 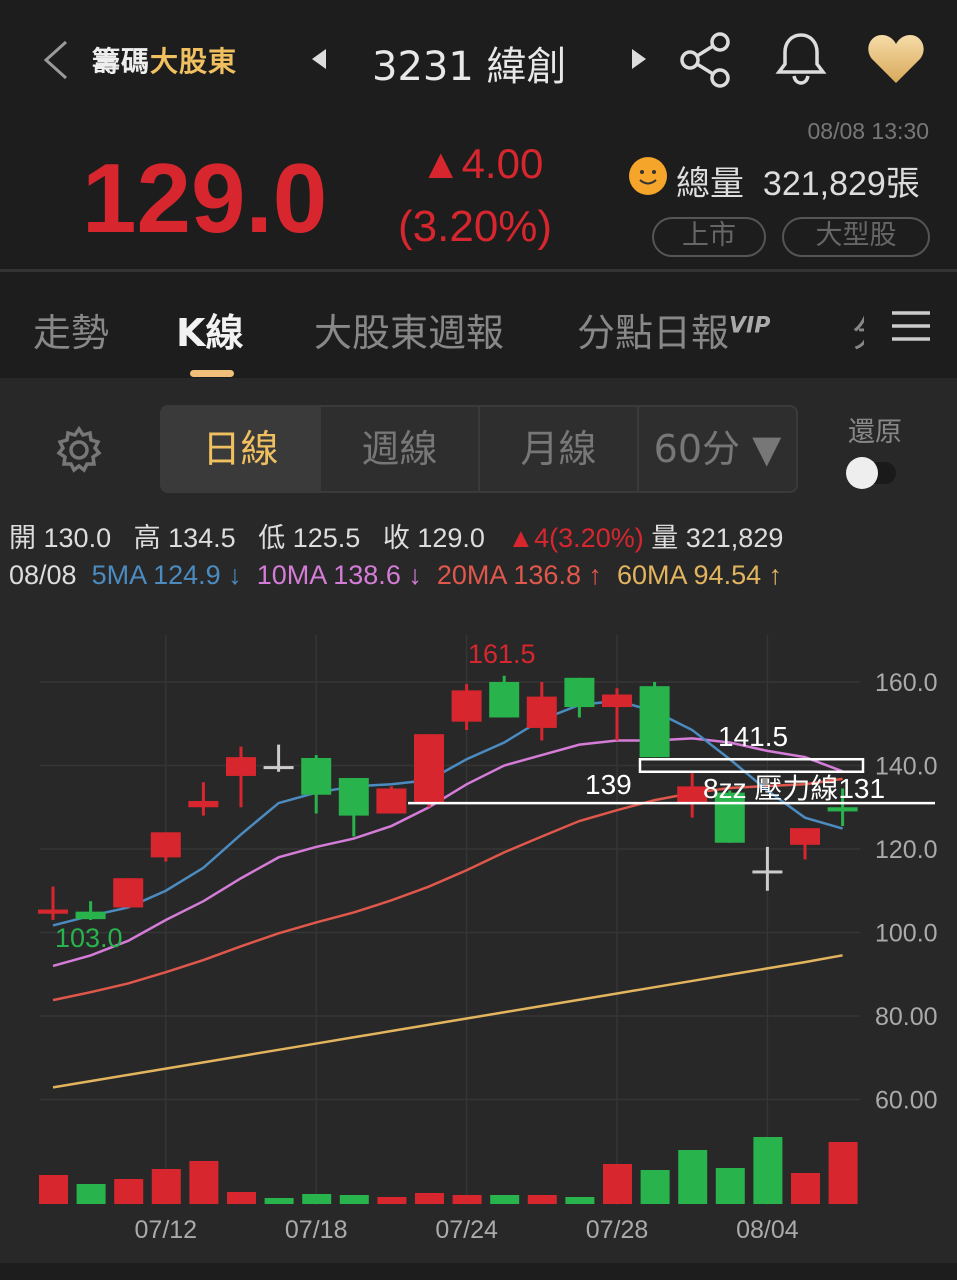 I want to click on hamburger-icon, so click(x=911, y=326).